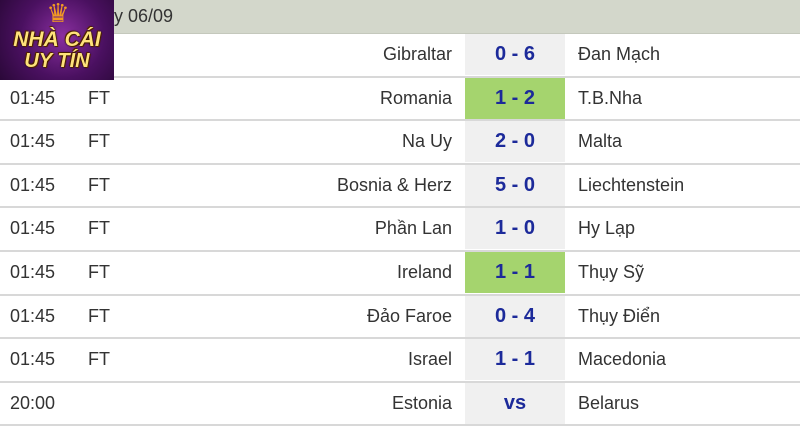 This screenshot has width=800, height=426. I want to click on away-team: Malta, so click(600, 141).